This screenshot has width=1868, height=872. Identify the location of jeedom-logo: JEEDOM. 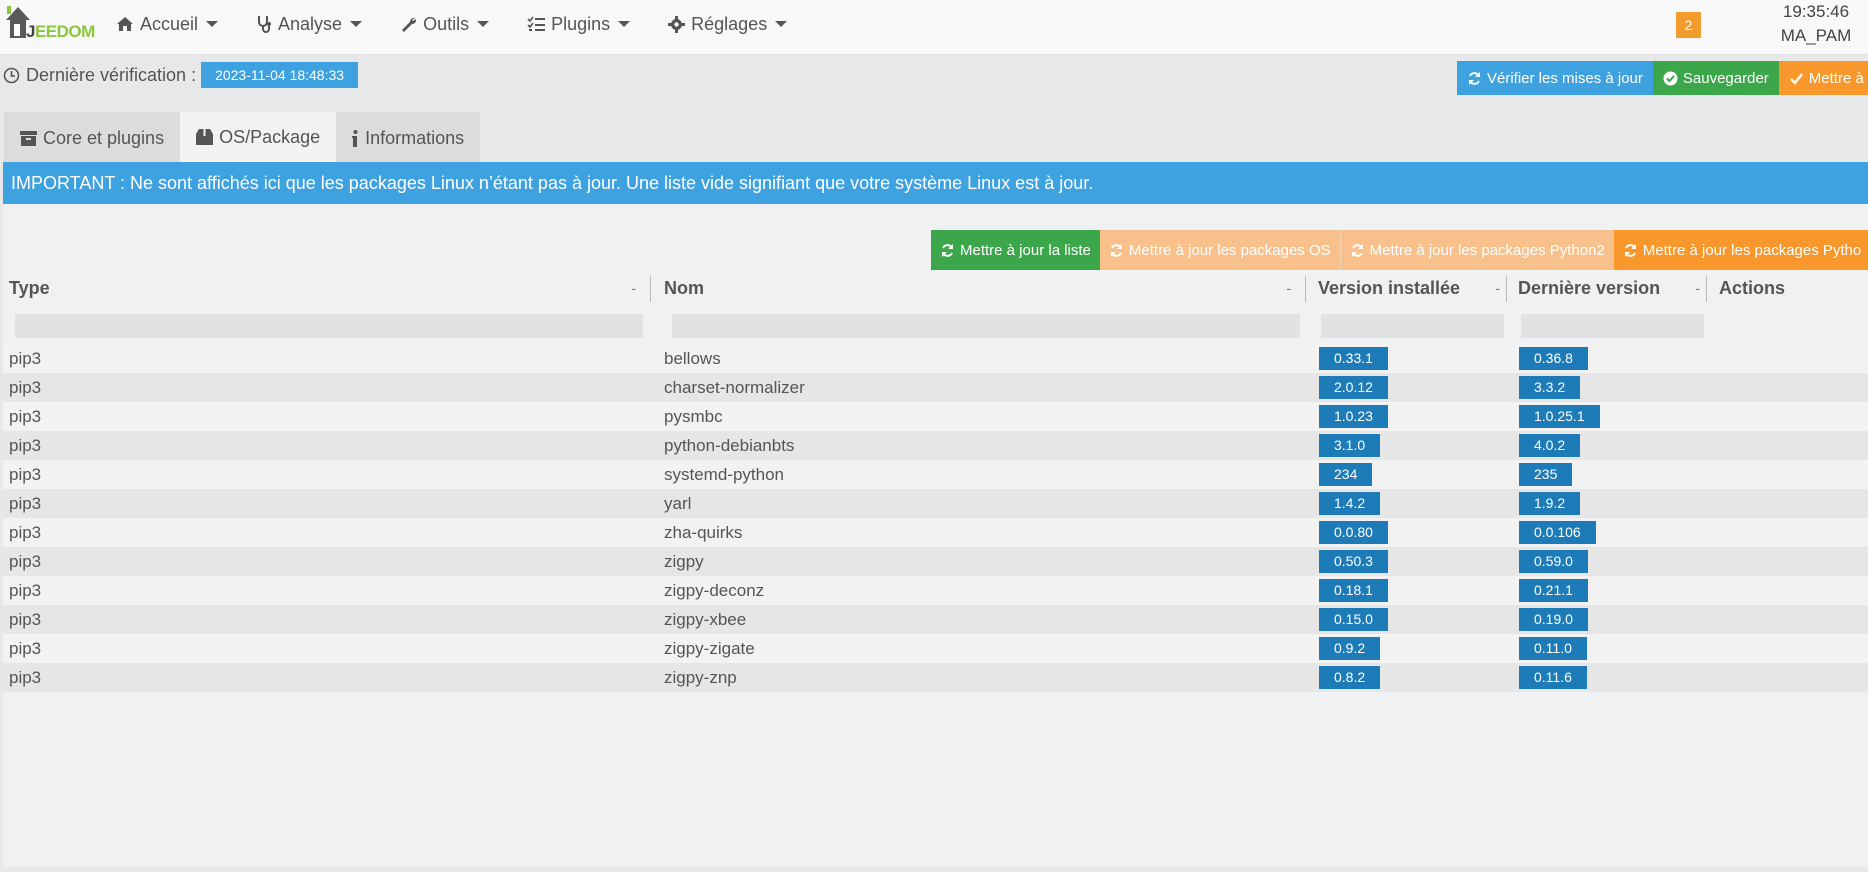
(49, 24).